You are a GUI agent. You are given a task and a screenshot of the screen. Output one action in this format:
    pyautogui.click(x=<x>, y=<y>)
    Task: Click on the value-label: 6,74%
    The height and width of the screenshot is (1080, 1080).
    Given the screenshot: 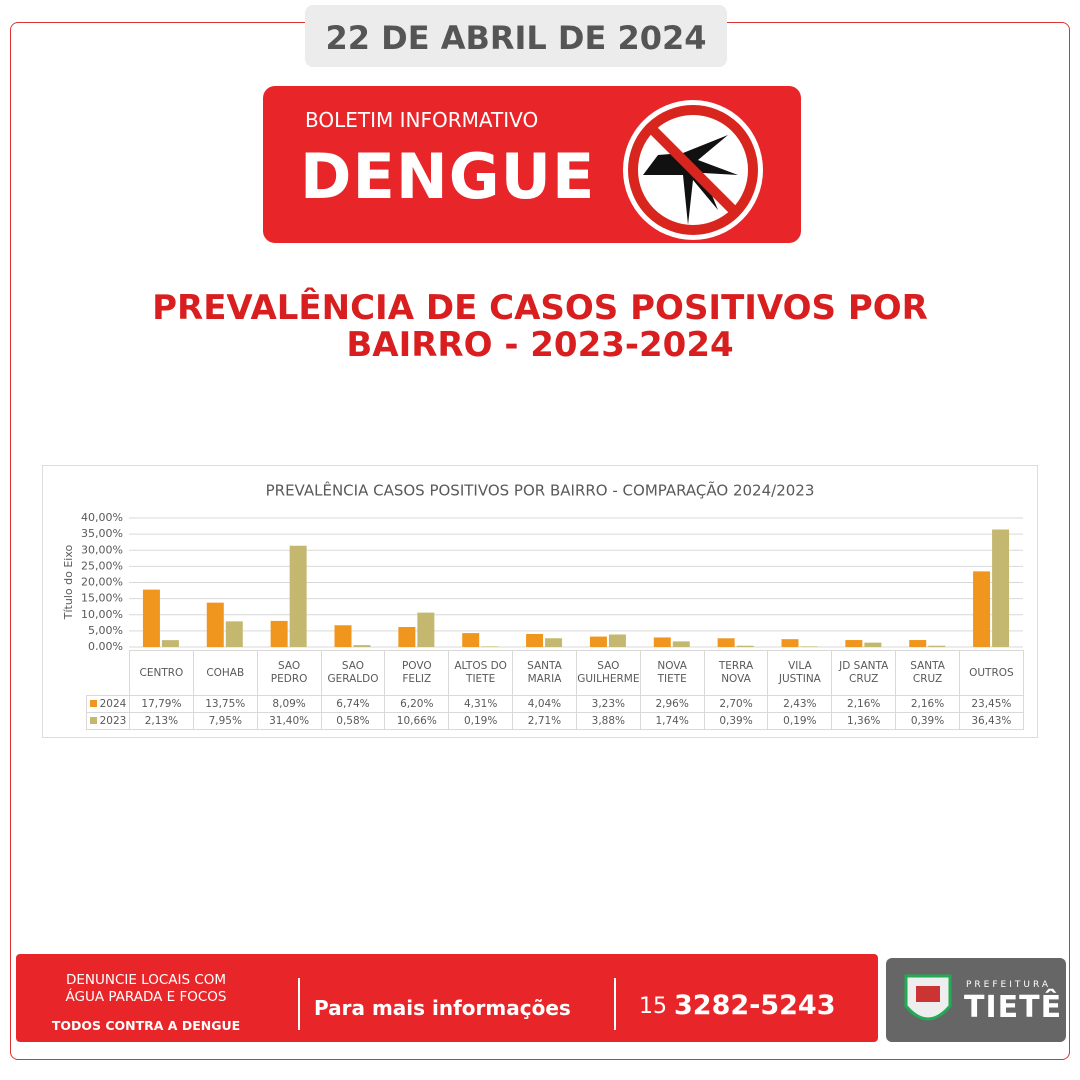 What is the action you would take?
    pyautogui.click(x=353, y=704)
    